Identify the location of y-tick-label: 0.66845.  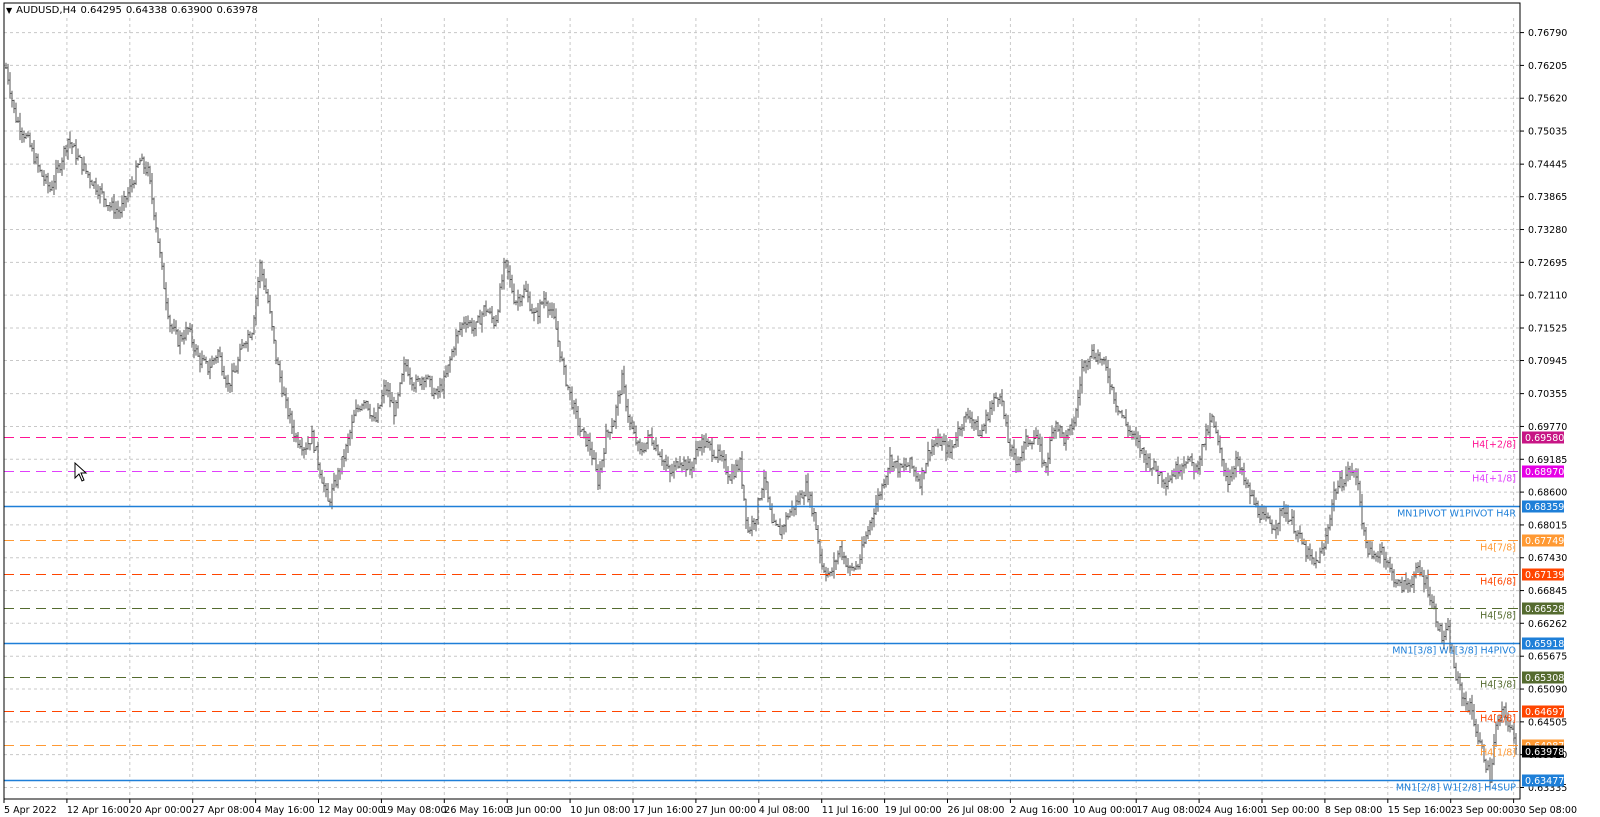
(1547, 591).